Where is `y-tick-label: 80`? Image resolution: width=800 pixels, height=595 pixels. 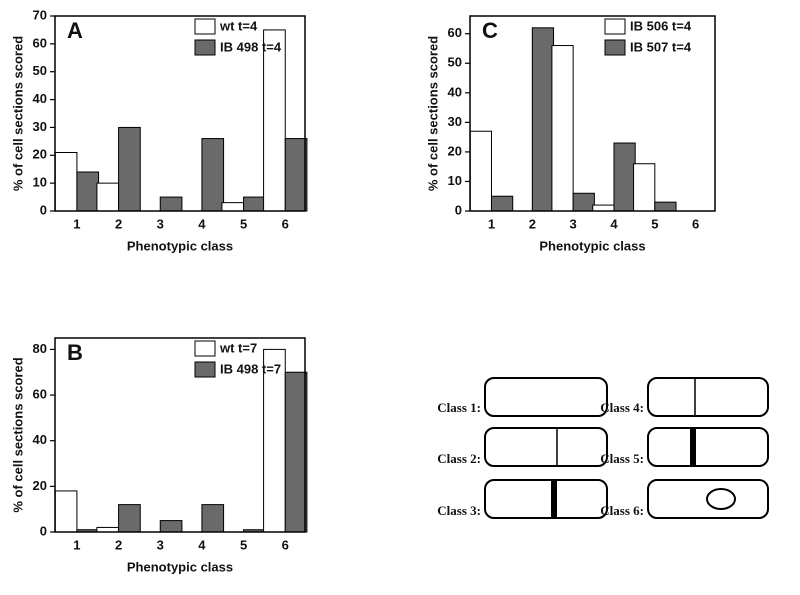
y-tick-label: 80 is located at coordinates (40, 348).